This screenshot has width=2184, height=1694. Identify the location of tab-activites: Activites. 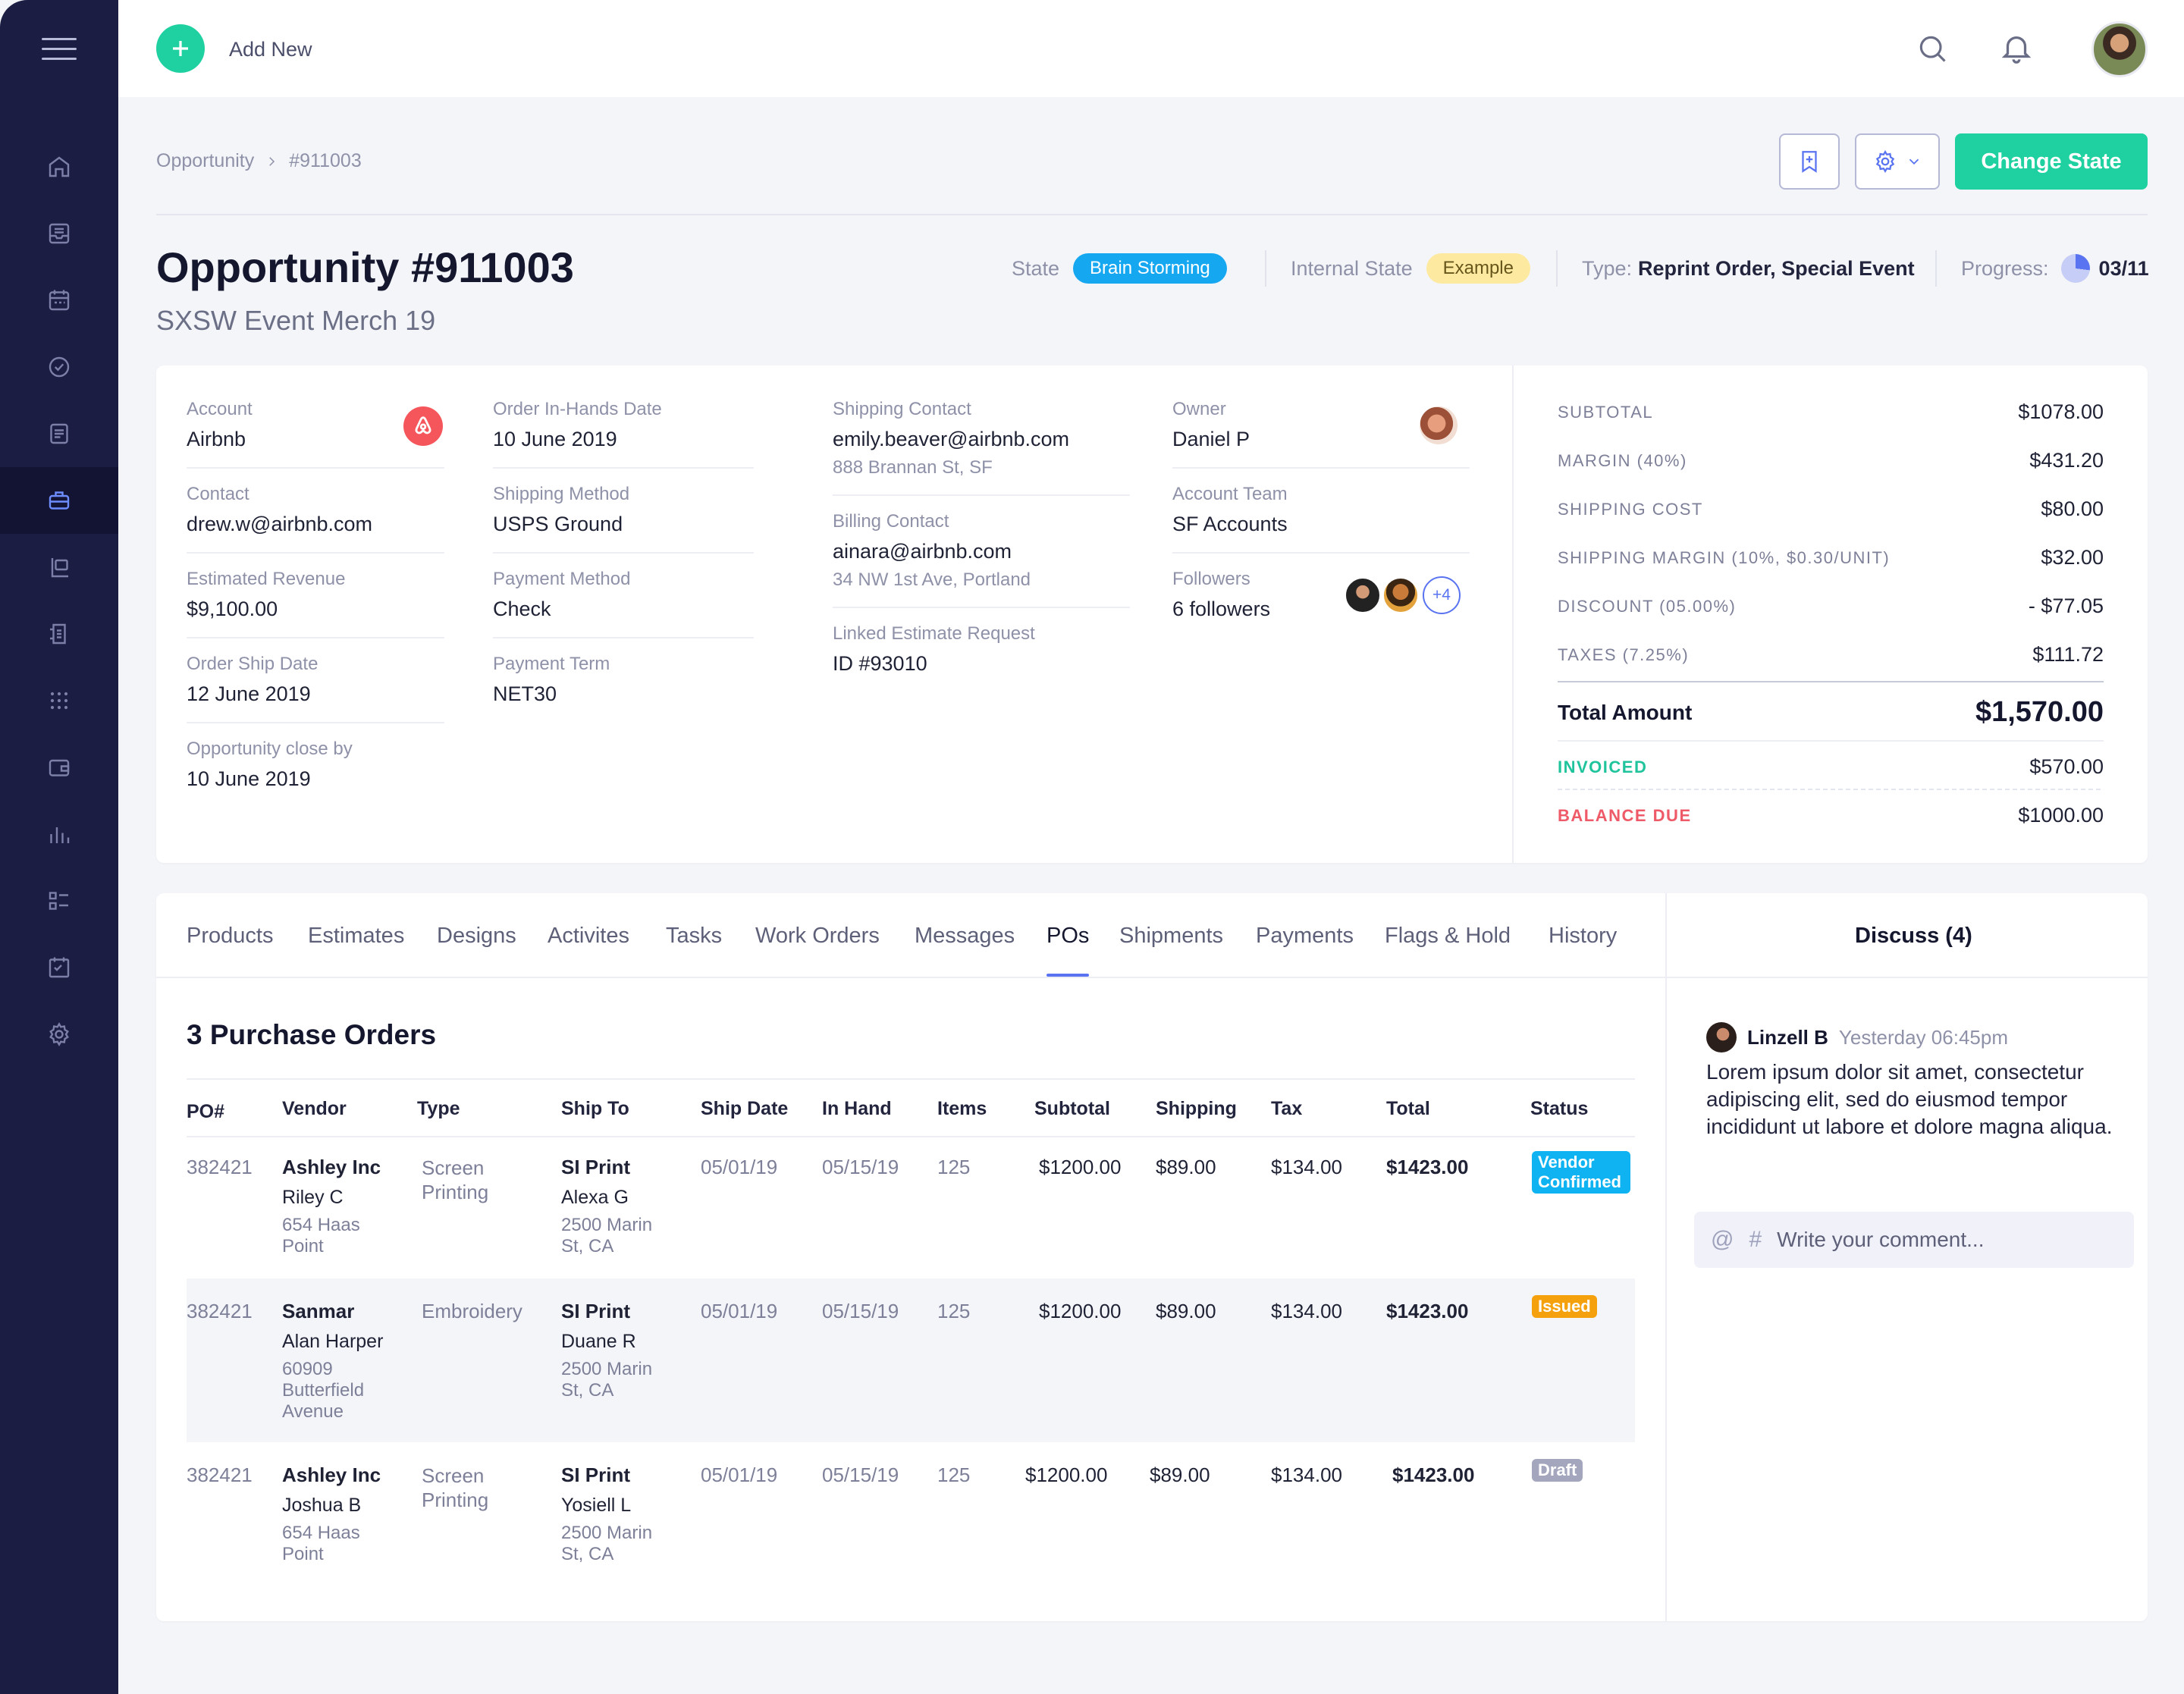
(588, 936).